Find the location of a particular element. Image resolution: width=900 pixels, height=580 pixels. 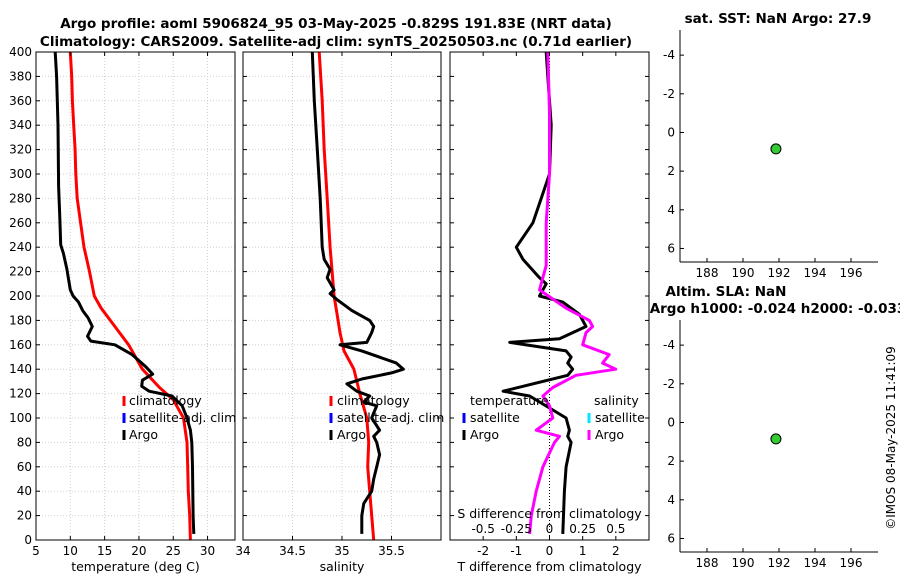

y-tick-label: 300 is located at coordinates (20, 174).